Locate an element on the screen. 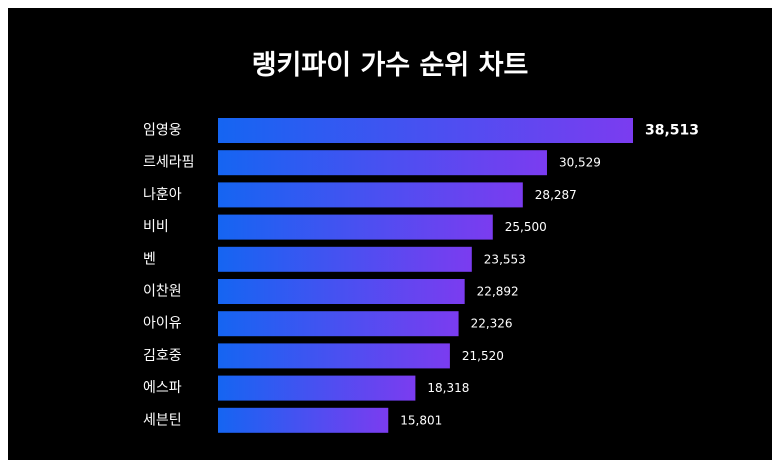 The width and height of the screenshot is (780, 468). value-label: 38,513 is located at coordinates (672, 131).